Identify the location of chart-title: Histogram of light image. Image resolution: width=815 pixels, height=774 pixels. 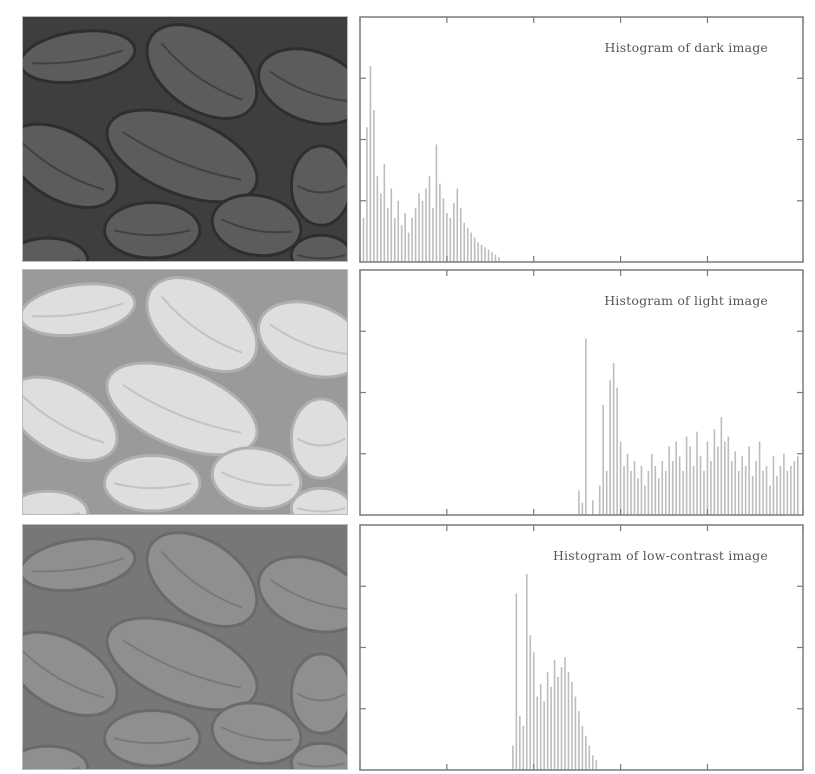
(686, 300).